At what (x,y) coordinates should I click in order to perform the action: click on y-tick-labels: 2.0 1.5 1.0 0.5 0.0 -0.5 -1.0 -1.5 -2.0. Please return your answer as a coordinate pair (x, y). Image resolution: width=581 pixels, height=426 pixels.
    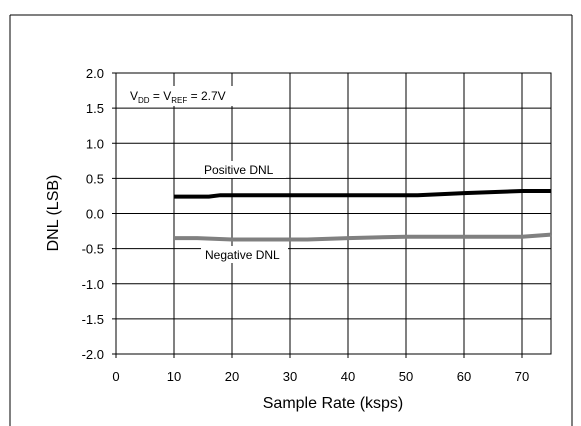
    Looking at the image, I should click on (93, 214).